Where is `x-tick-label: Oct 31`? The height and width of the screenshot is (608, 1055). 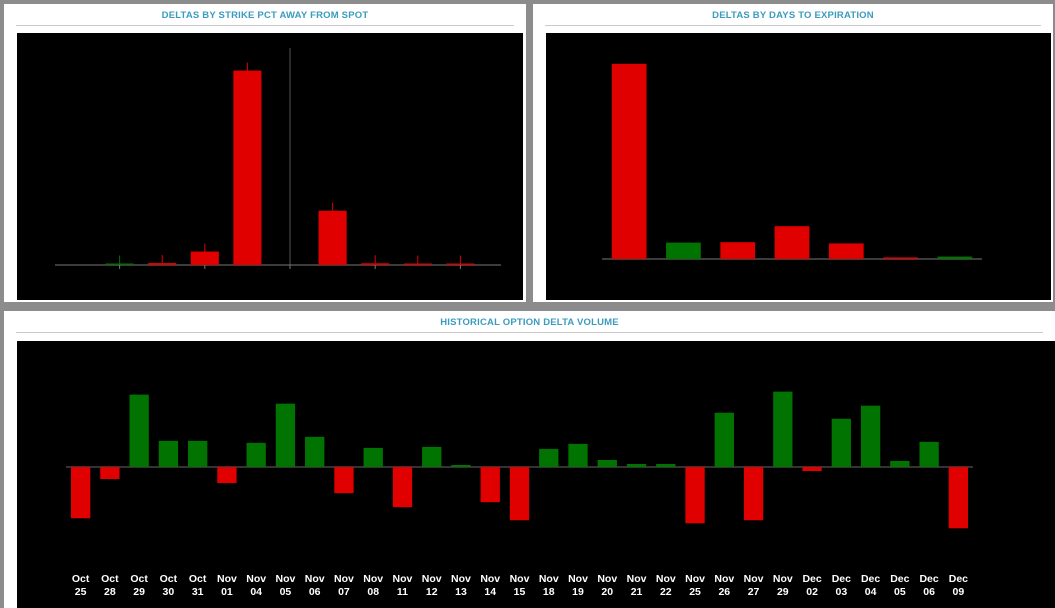
x-tick-label: Oct 31 is located at coordinates (198, 585).